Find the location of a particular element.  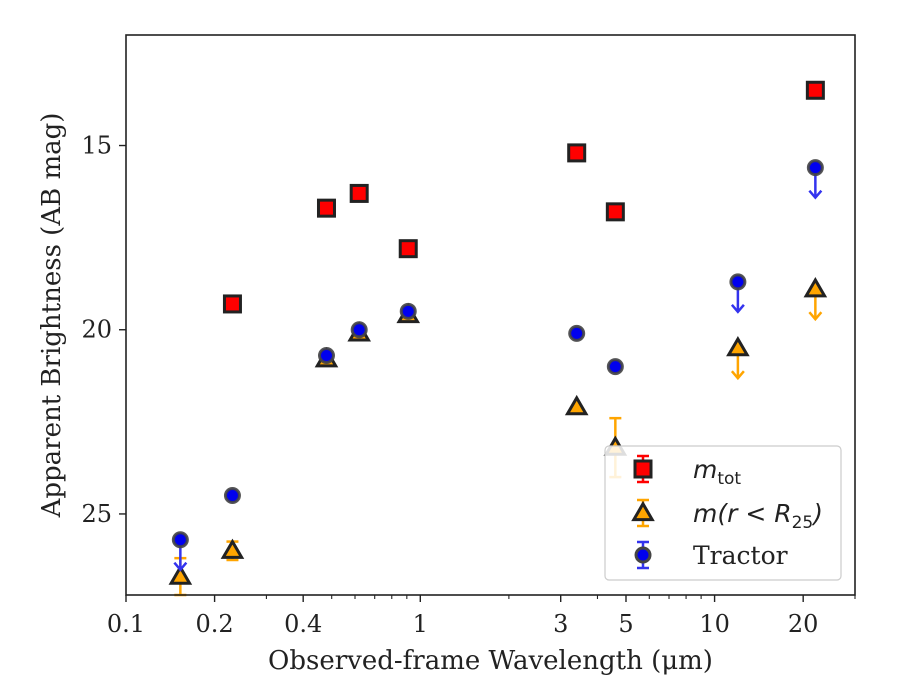

legend-circle-marker is located at coordinates (643, 555).